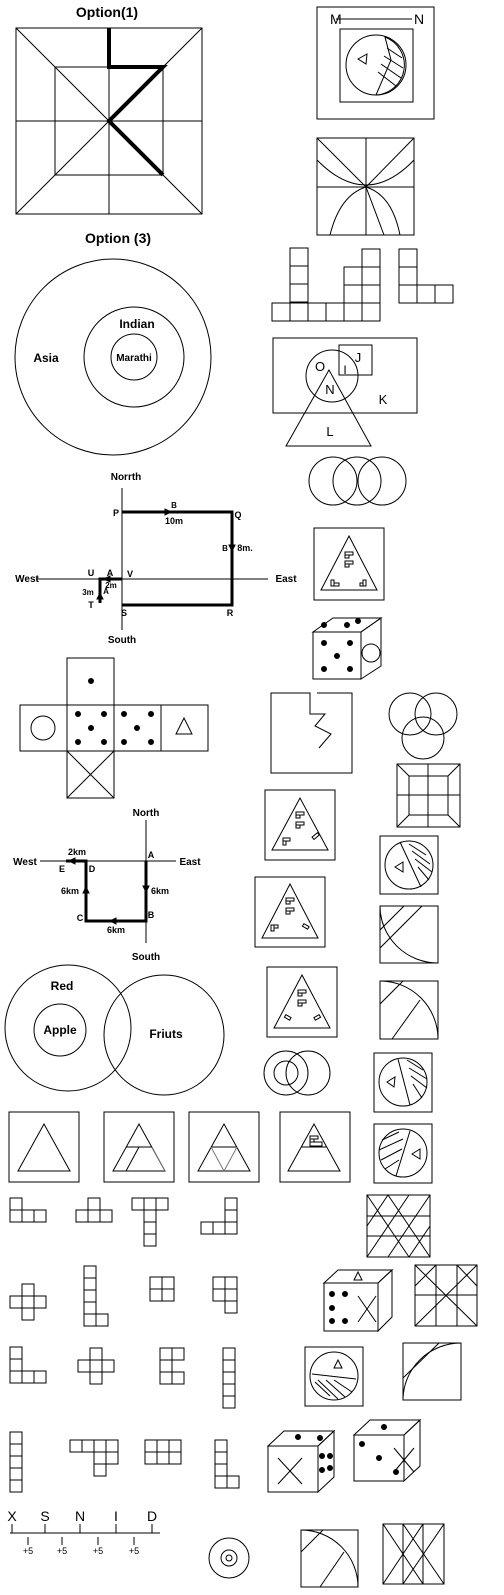 This screenshot has width=504, height=1595. Describe the element at coordinates (114, 728) in the screenshot. I see `cube-net-figure` at that location.